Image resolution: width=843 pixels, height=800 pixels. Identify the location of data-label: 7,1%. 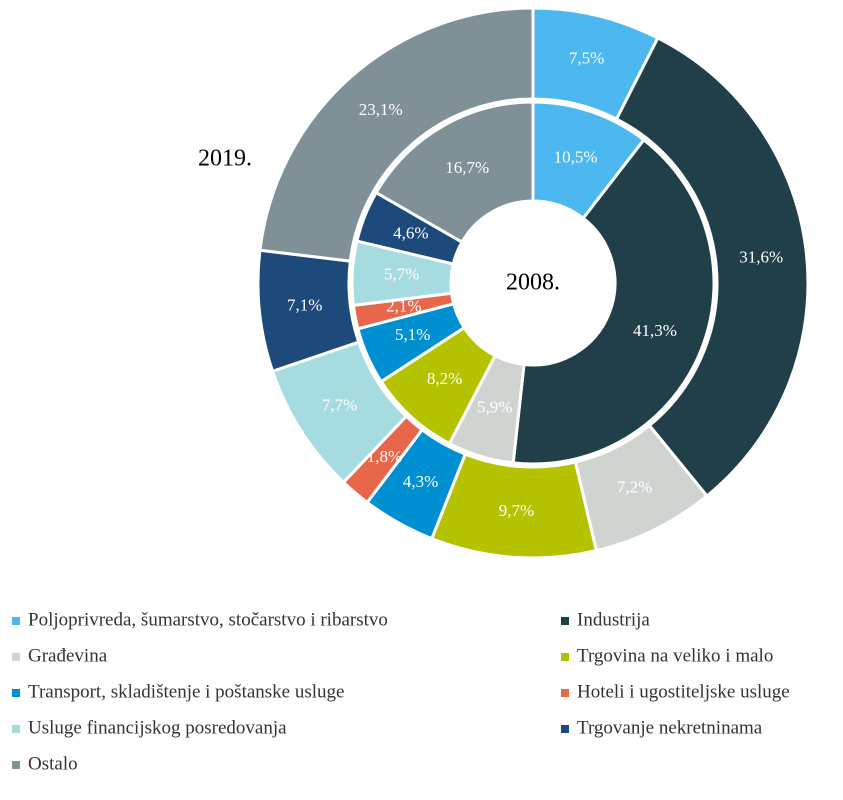
(304, 305).